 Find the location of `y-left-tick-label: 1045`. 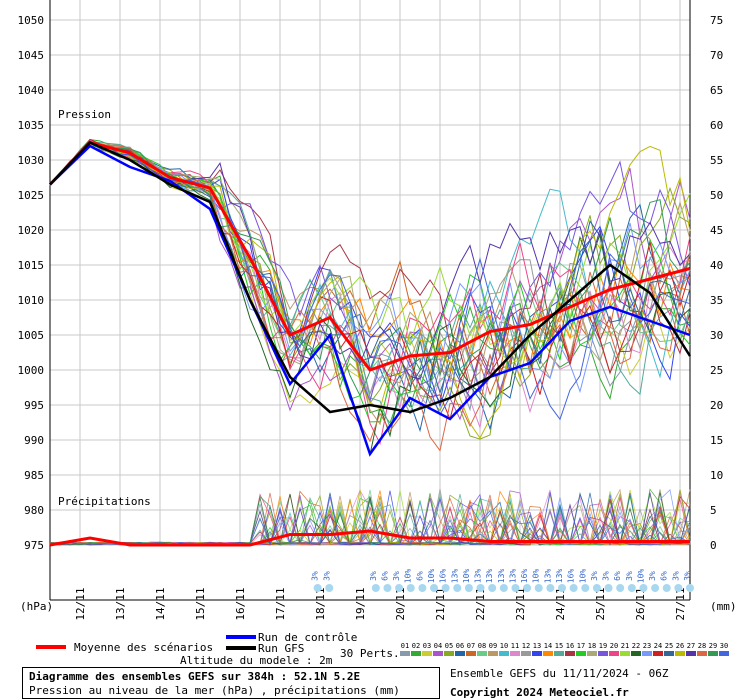

y-left-tick-label: 1045 is located at coordinates (31, 55).